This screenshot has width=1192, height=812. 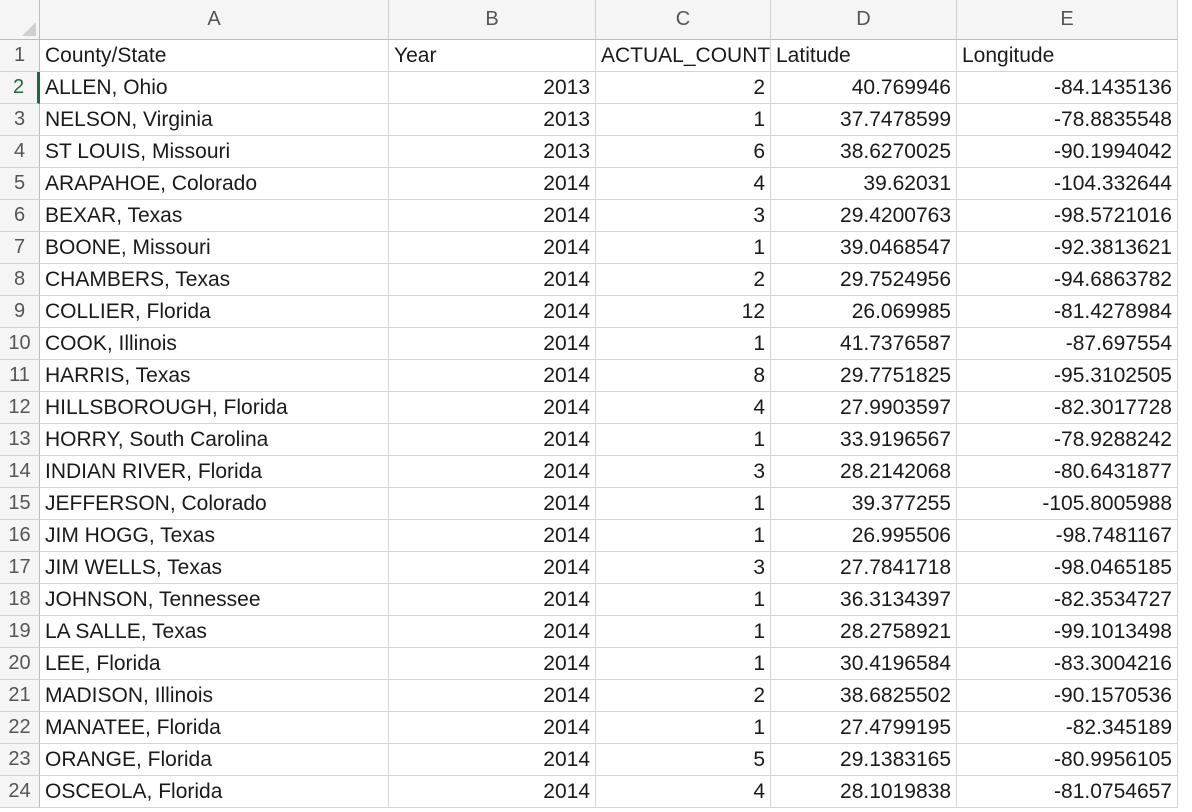 What do you see at coordinates (1067, 312) in the screenshot?
I see `cell-longitude: -81.4278984` at bounding box center [1067, 312].